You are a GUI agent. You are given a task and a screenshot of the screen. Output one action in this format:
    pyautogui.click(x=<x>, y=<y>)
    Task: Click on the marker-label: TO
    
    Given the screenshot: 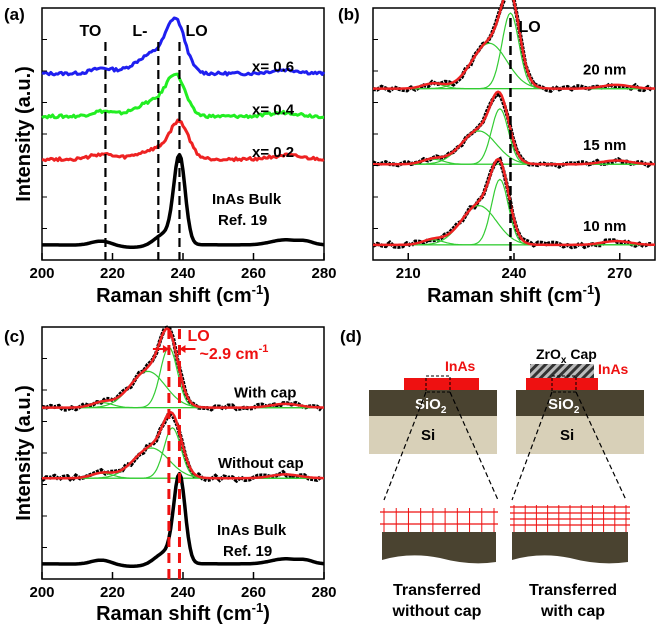 What is the action you would take?
    pyautogui.click(x=90, y=31)
    